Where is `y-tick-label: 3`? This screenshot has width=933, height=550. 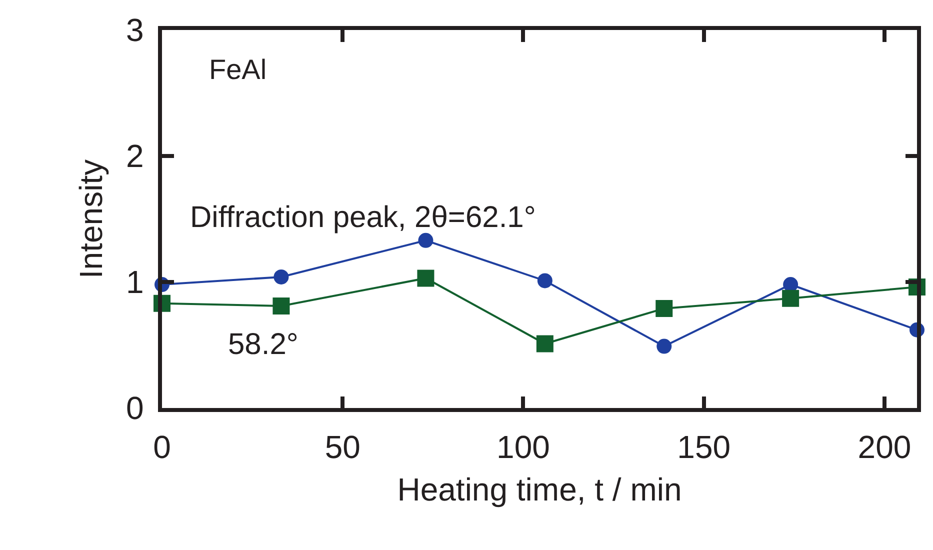 y-tick-label: 3 is located at coordinates (135, 30).